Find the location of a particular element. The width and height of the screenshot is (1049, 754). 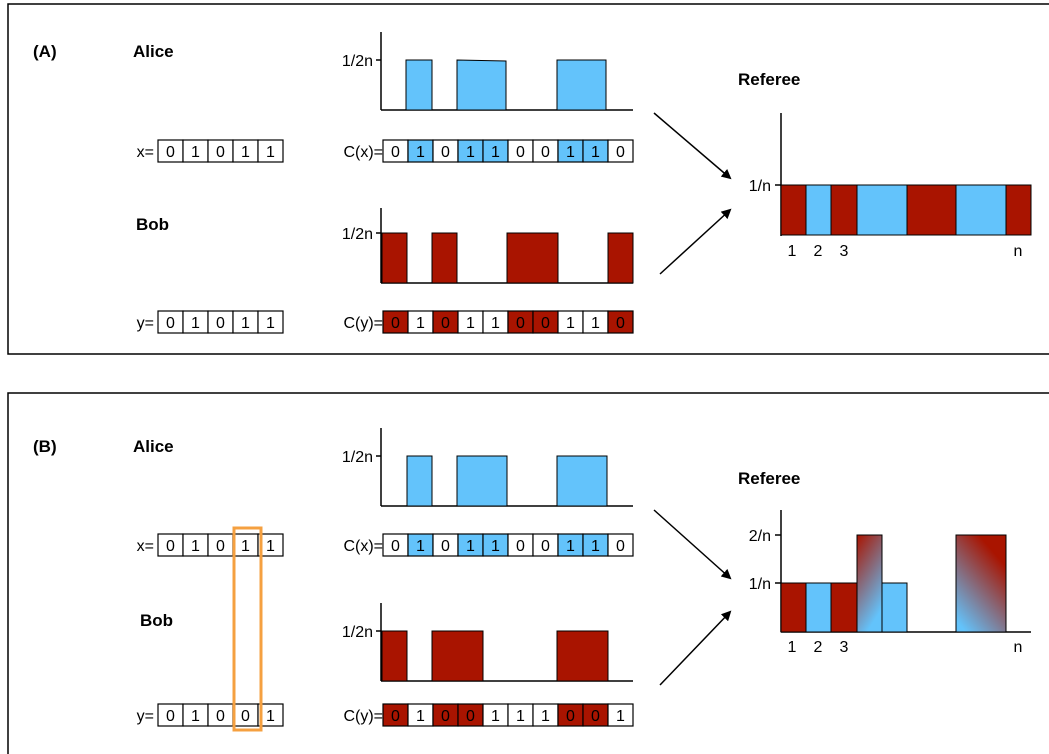

differing-bit-highlight is located at coordinates (247, 629).